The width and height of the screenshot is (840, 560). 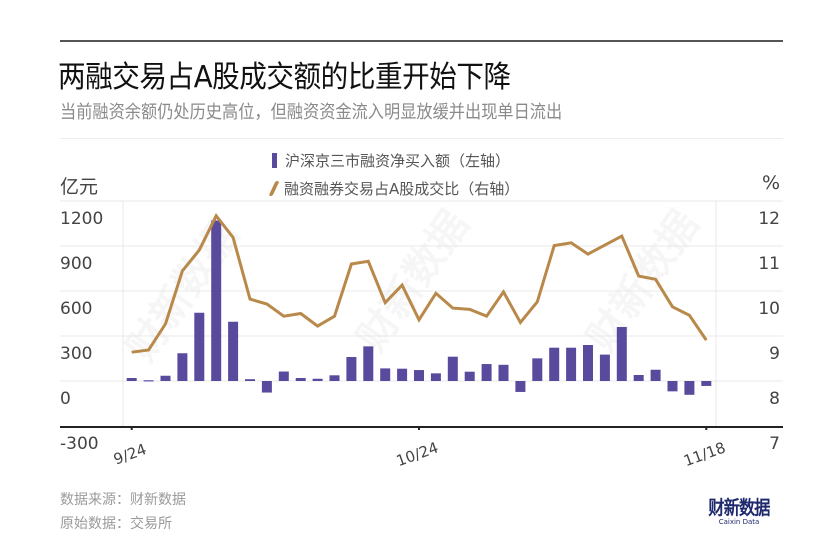 I want to click on legend-line-label: 融资融券交易占A股成交比（右轴）, so click(x=402, y=188).